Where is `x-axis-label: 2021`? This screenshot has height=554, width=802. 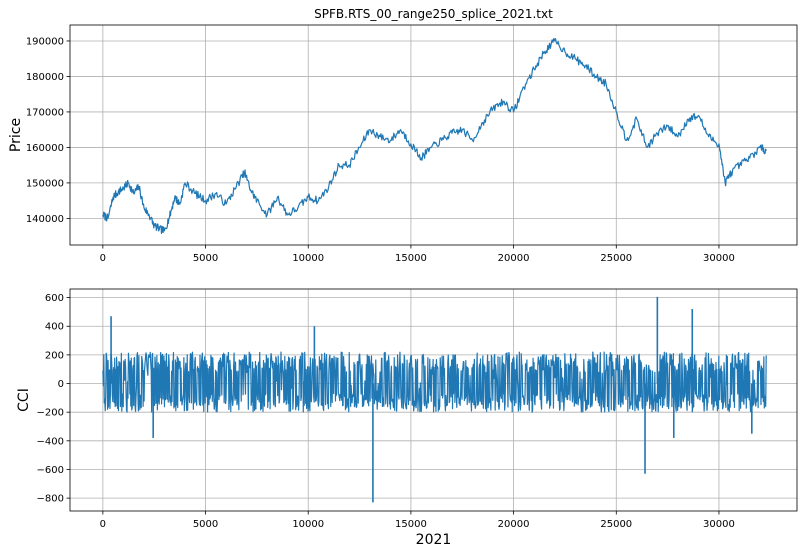 x-axis-label: 2021 is located at coordinates (434, 540).